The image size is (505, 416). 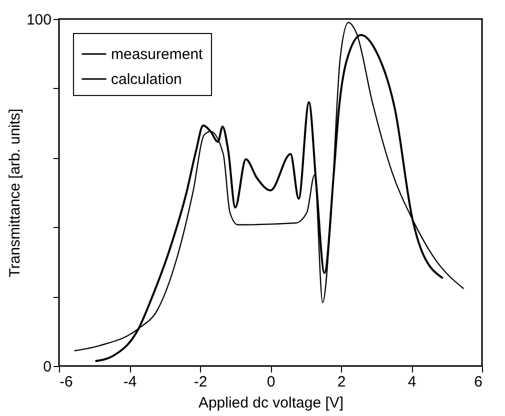 What do you see at coordinates (66, 382) in the screenshot?
I see `x-tick-label: -6` at bounding box center [66, 382].